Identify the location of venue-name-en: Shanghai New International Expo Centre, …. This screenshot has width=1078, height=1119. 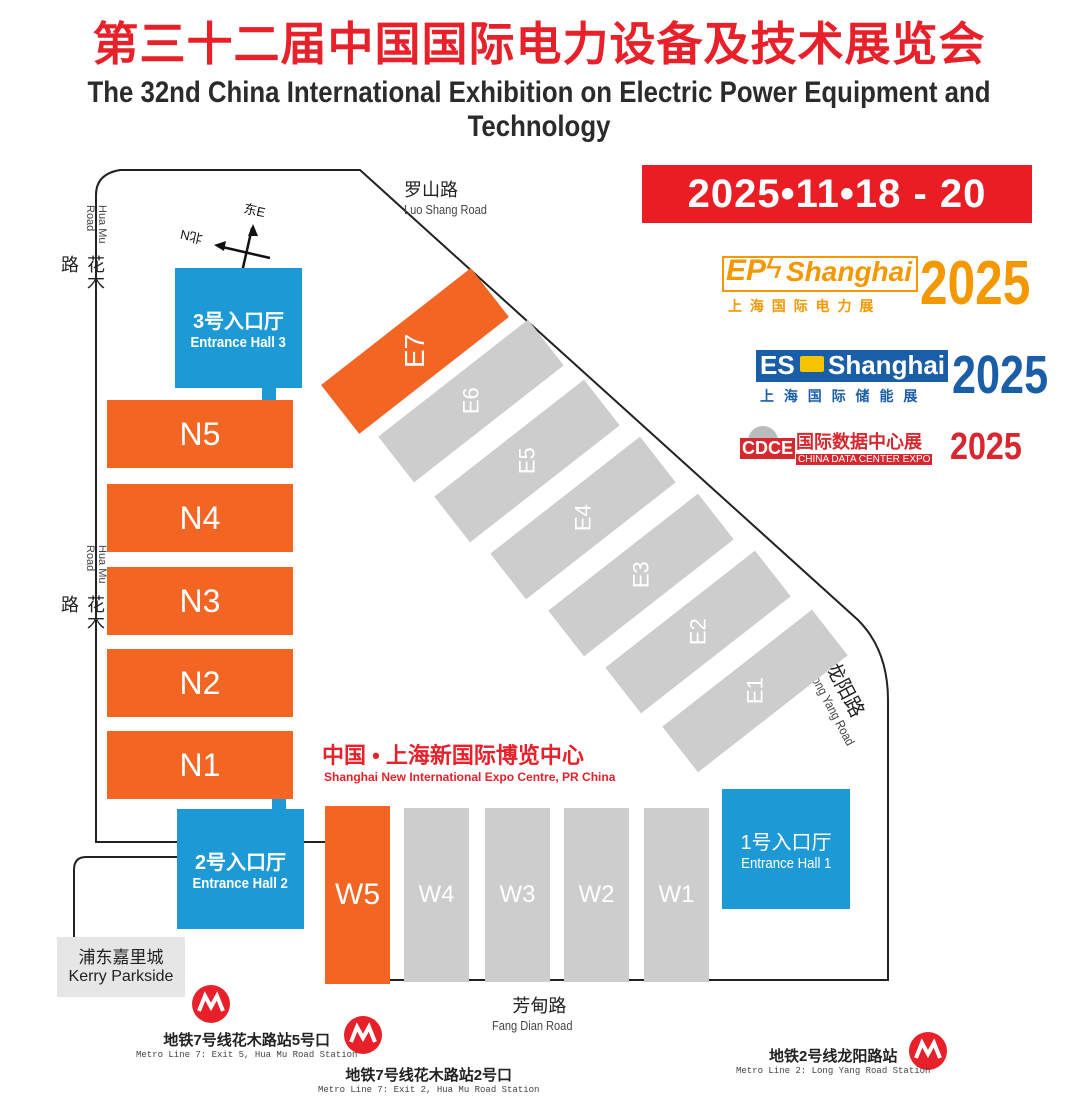
(470, 777).